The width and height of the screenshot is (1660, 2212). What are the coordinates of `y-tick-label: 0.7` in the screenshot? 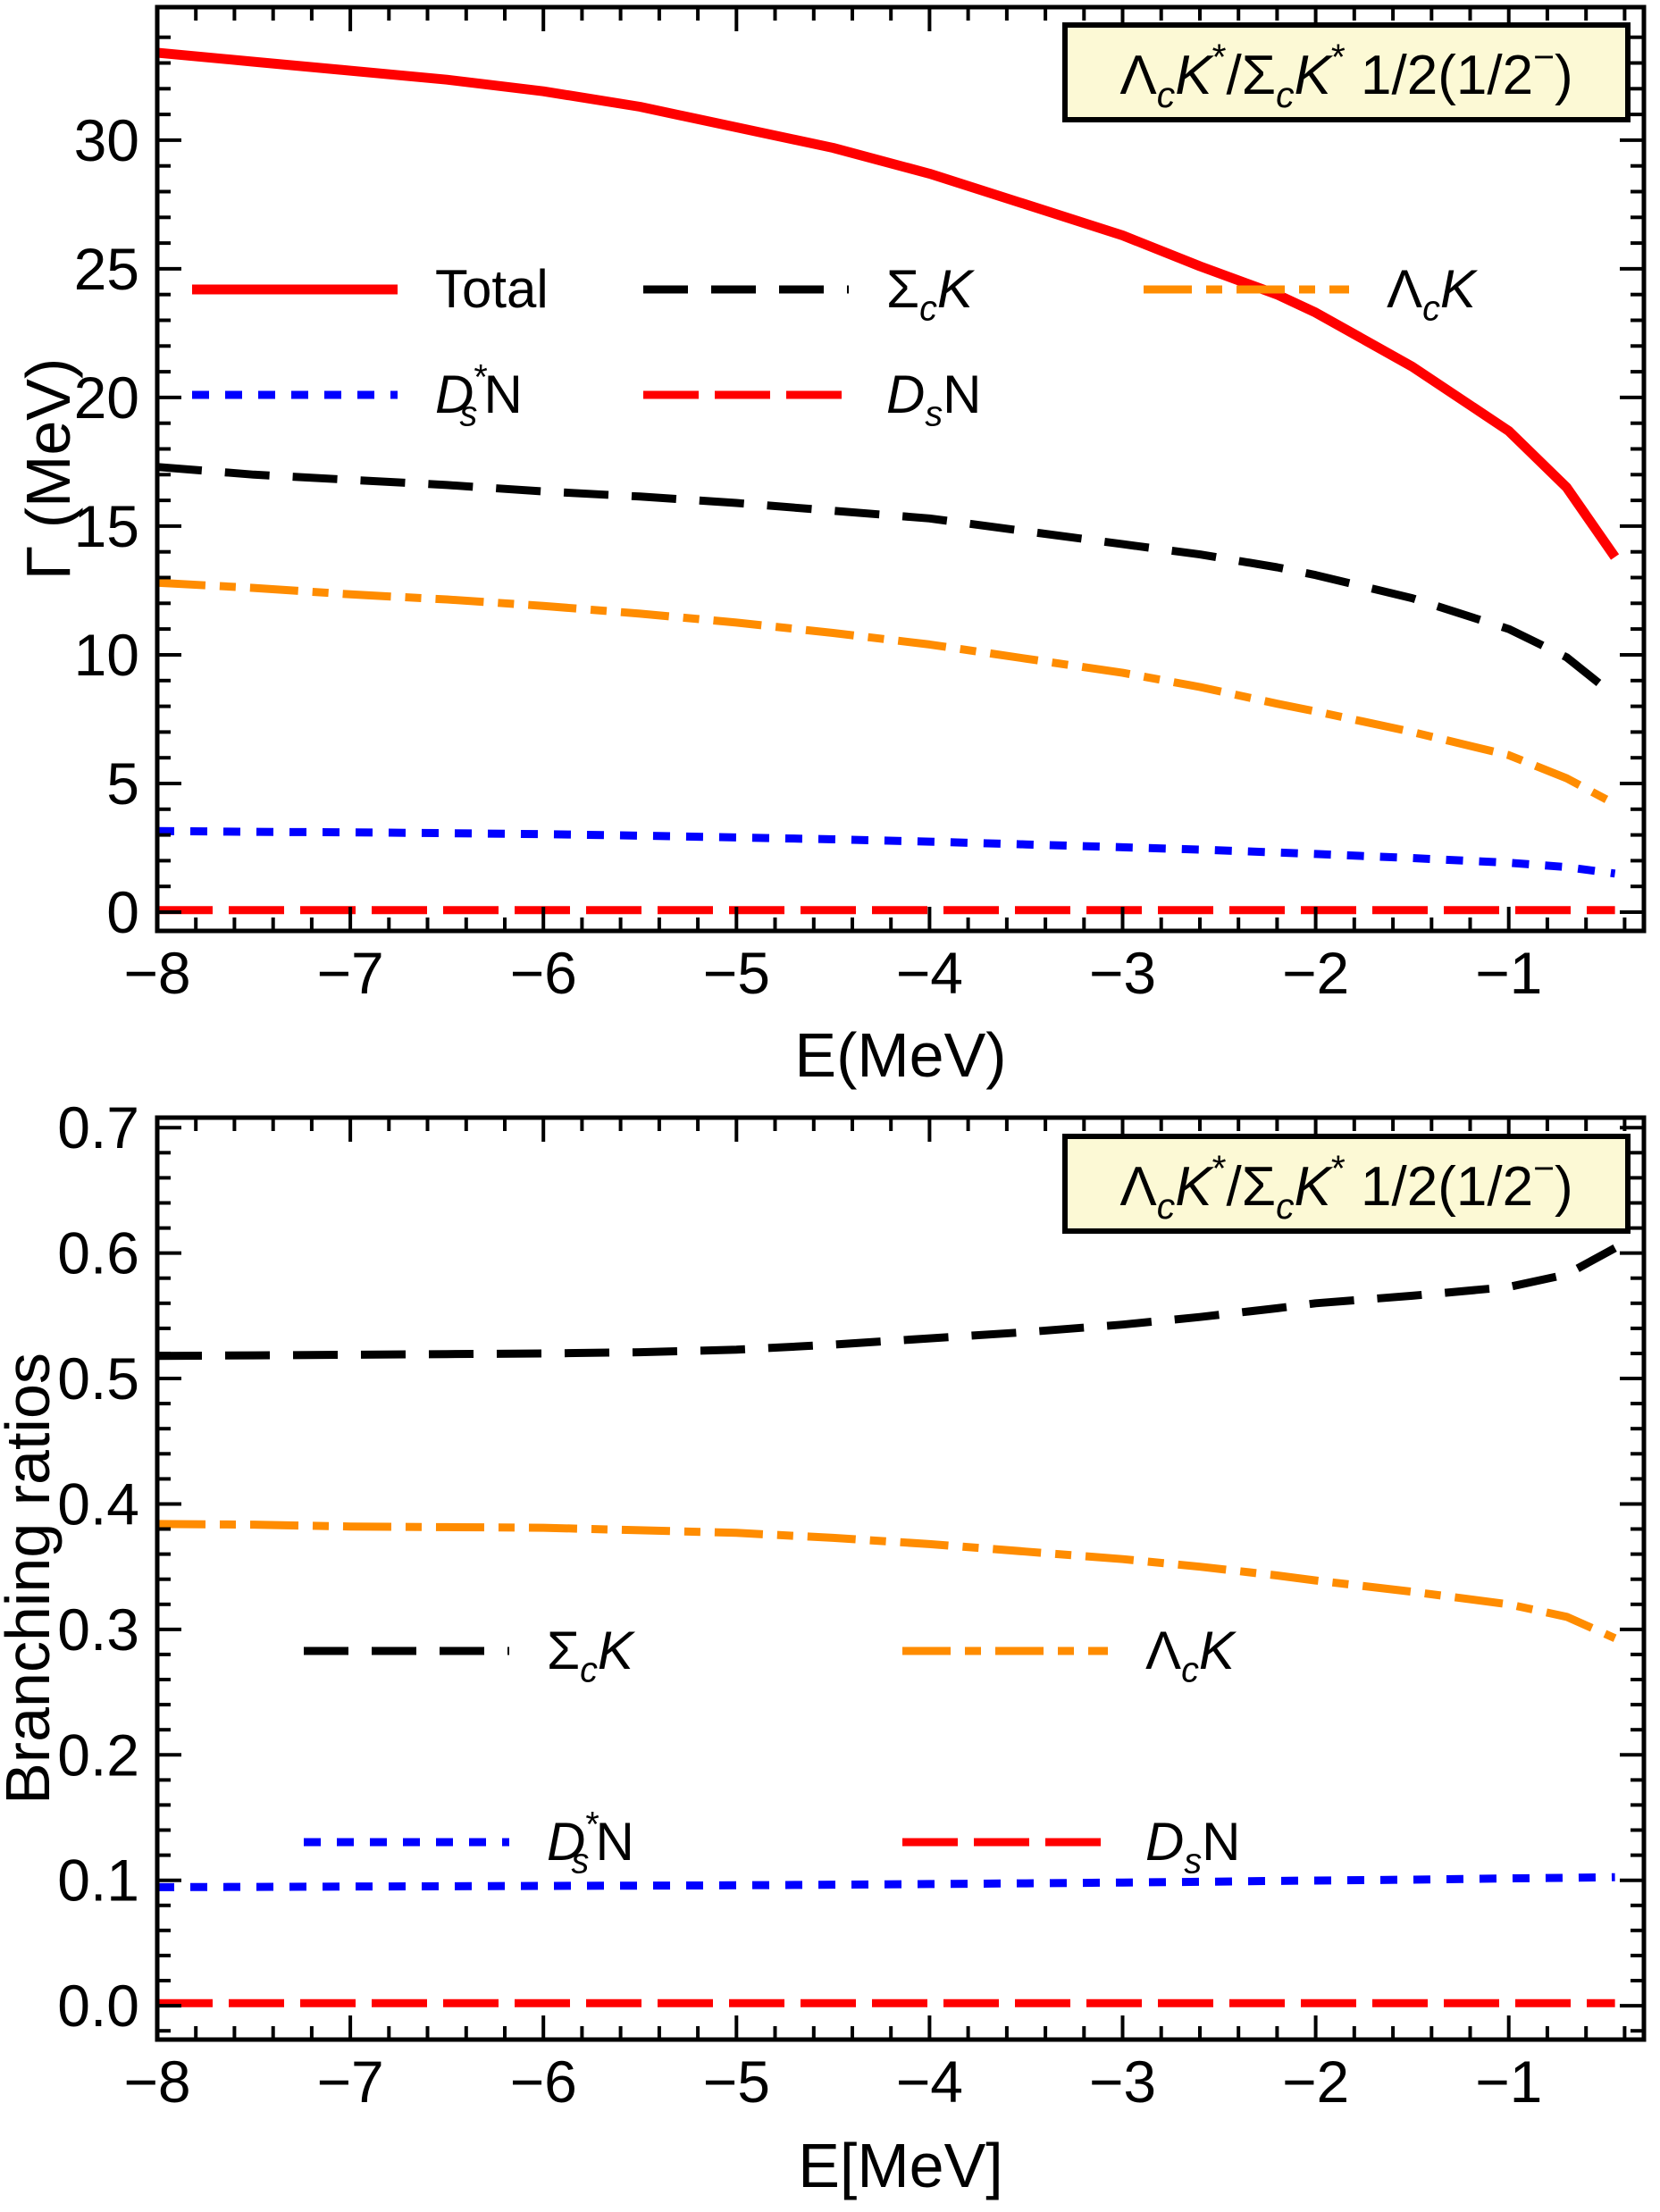 It's located at (98, 1127).